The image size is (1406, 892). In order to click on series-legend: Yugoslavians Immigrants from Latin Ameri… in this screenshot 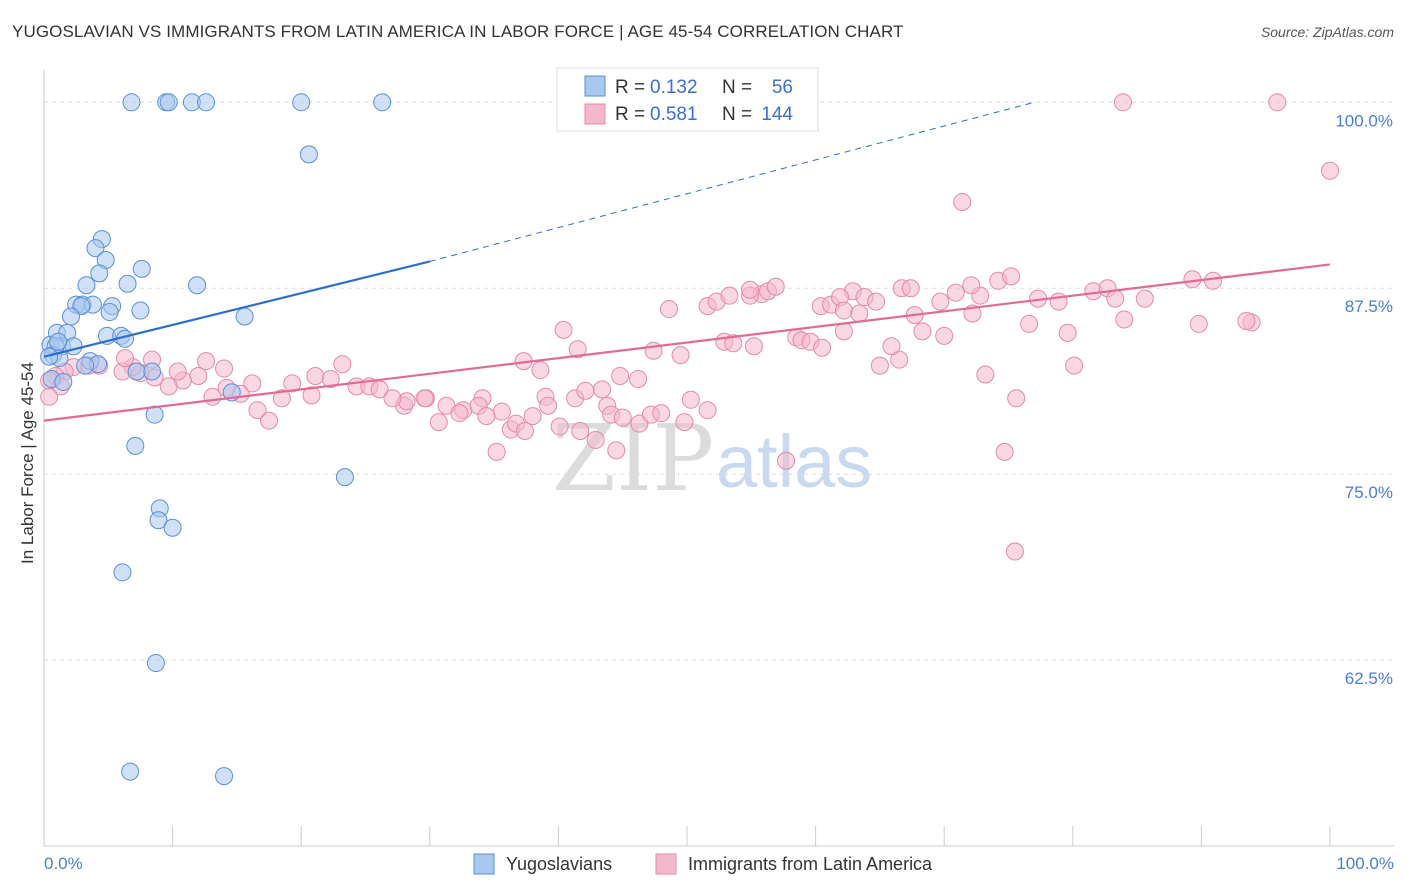, I will do `click(703, 864)`.